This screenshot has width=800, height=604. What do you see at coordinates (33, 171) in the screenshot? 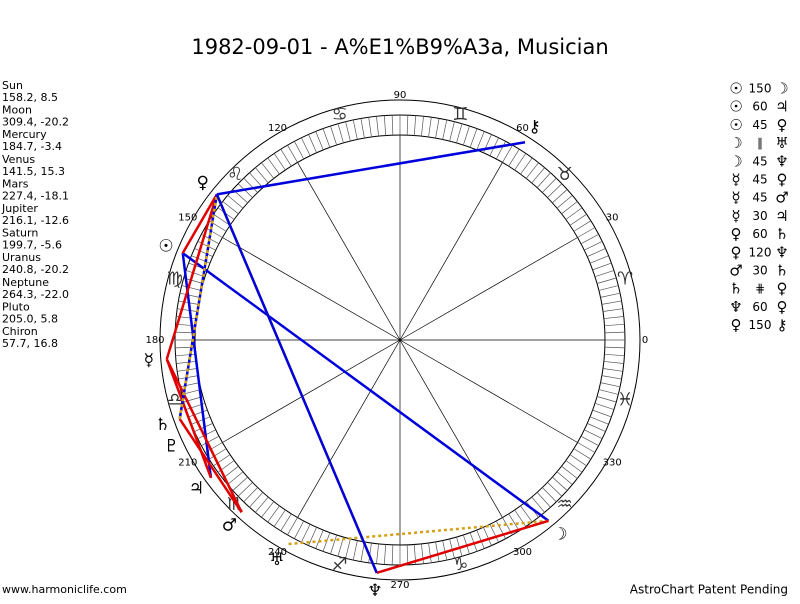
I see `planet-coords: 141.5, 15.3` at bounding box center [33, 171].